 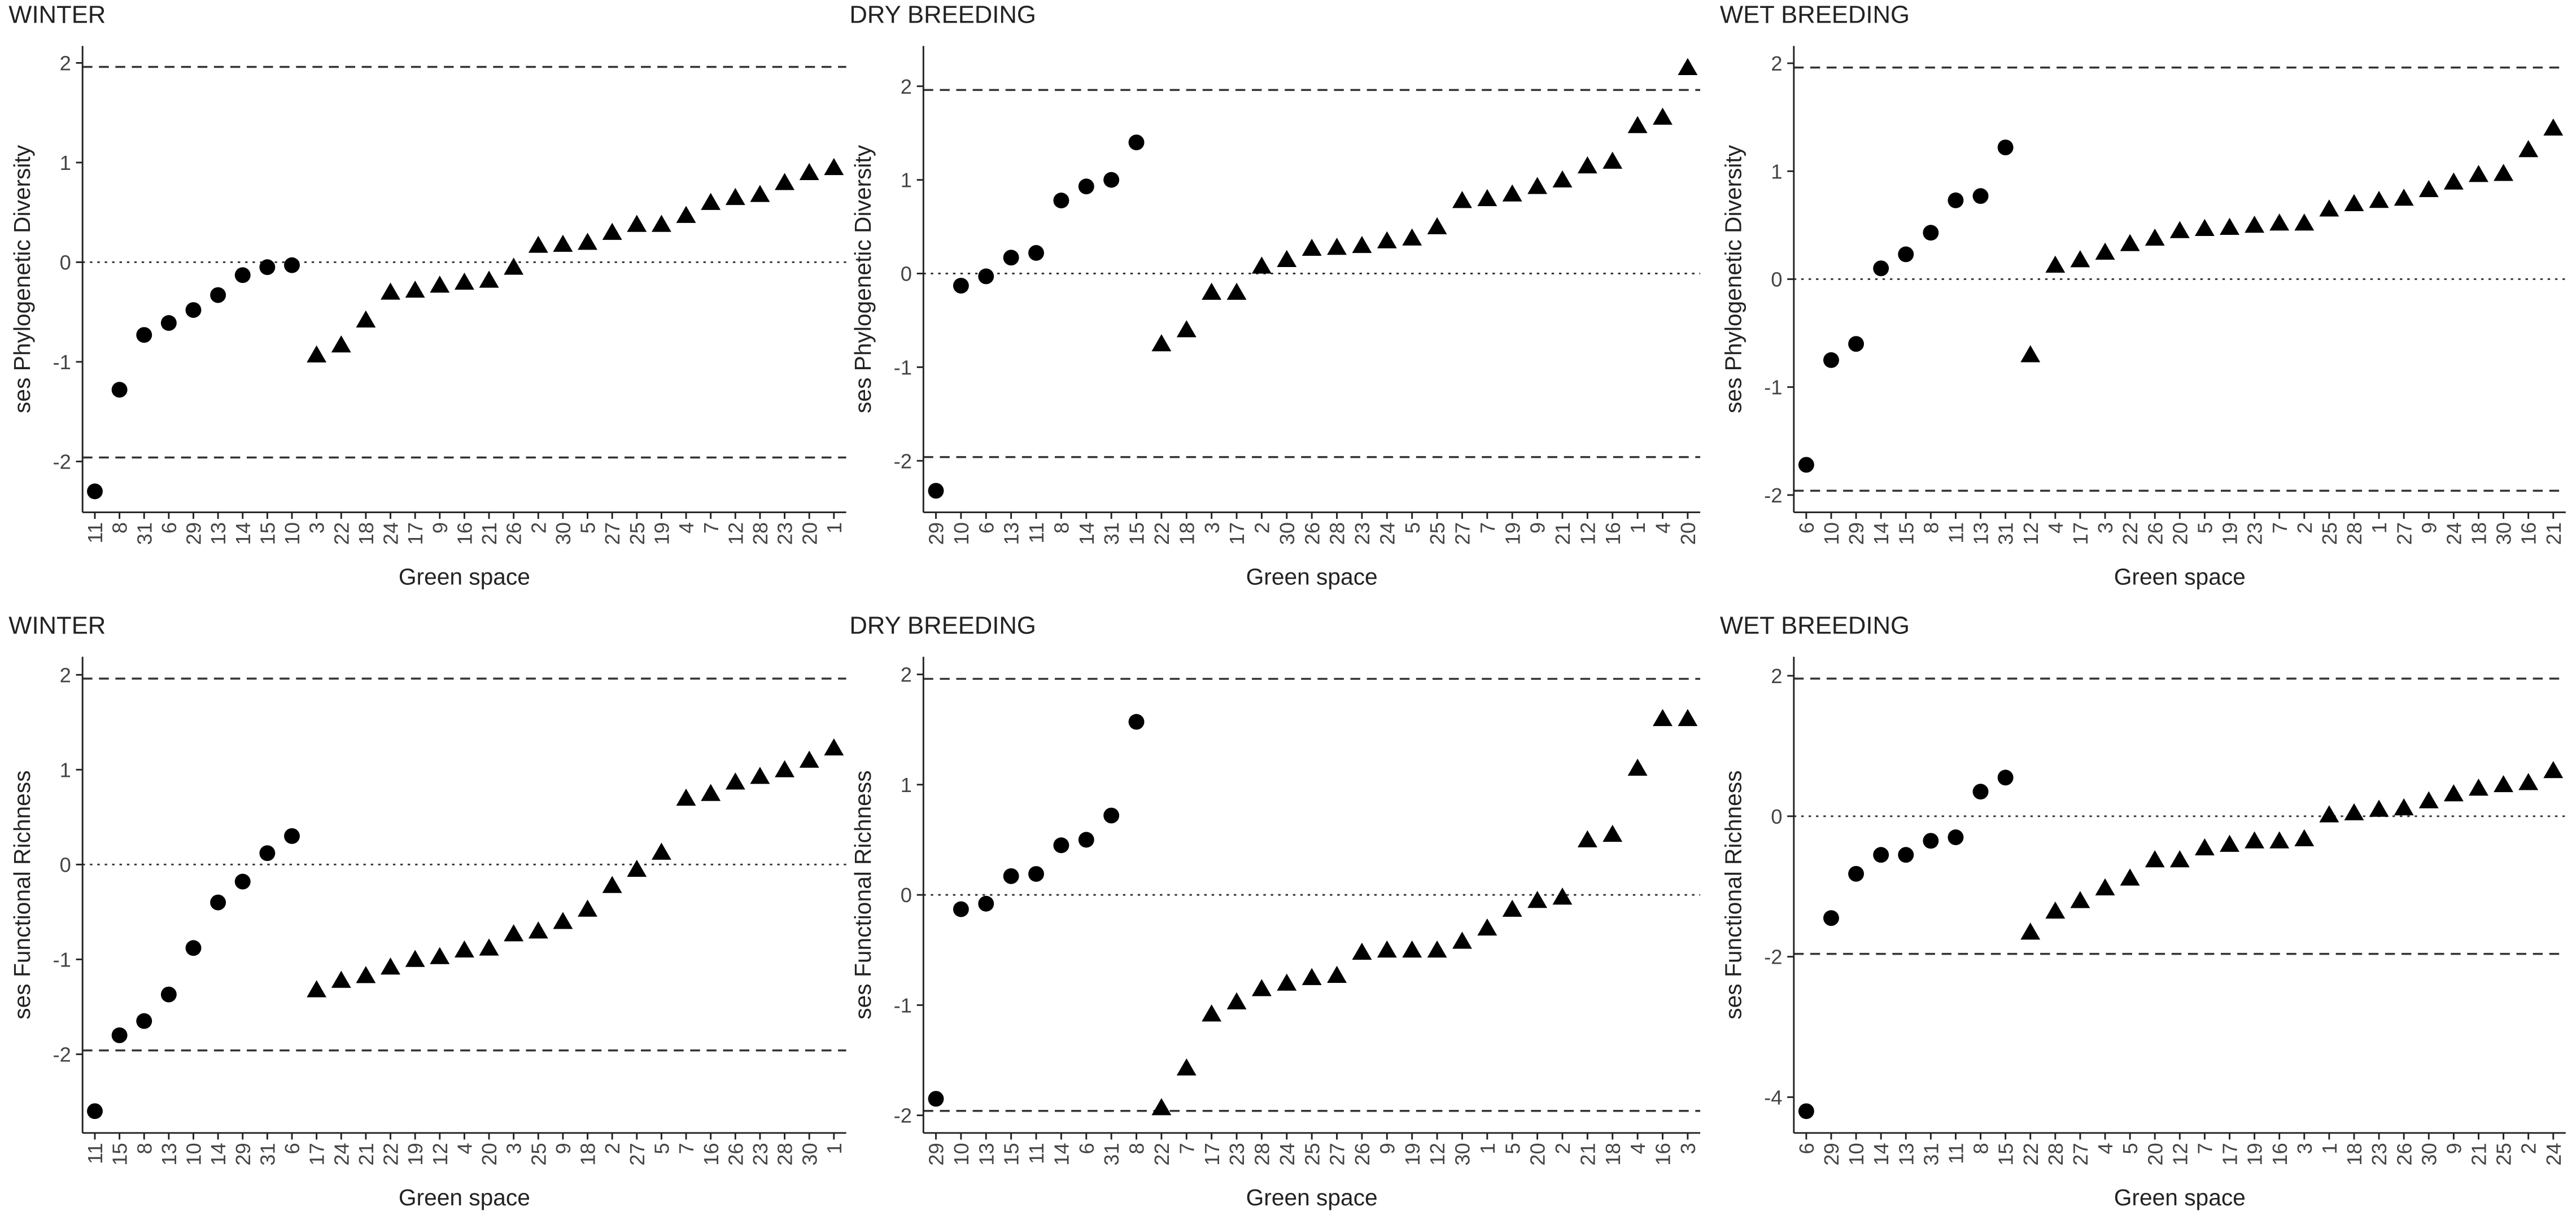 I want to click on x-tick-label: 2, so click(x=2305, y=528).